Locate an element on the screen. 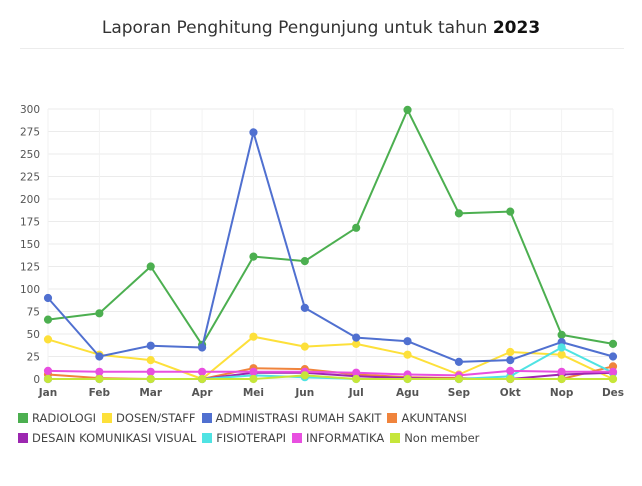 This screenshot has height=486, width=642. legend-item: DOSEN/STAFF is located at coordinates (149, 418).